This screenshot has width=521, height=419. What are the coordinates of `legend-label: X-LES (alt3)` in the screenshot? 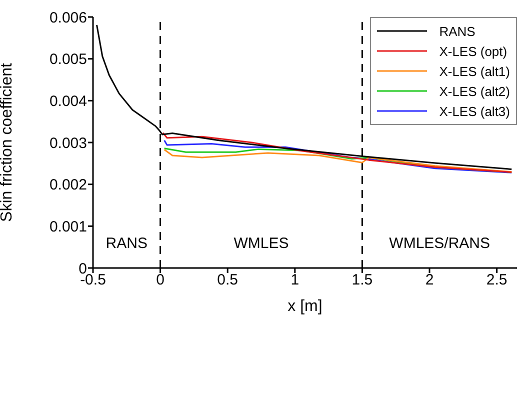 It's located at (474, 111).